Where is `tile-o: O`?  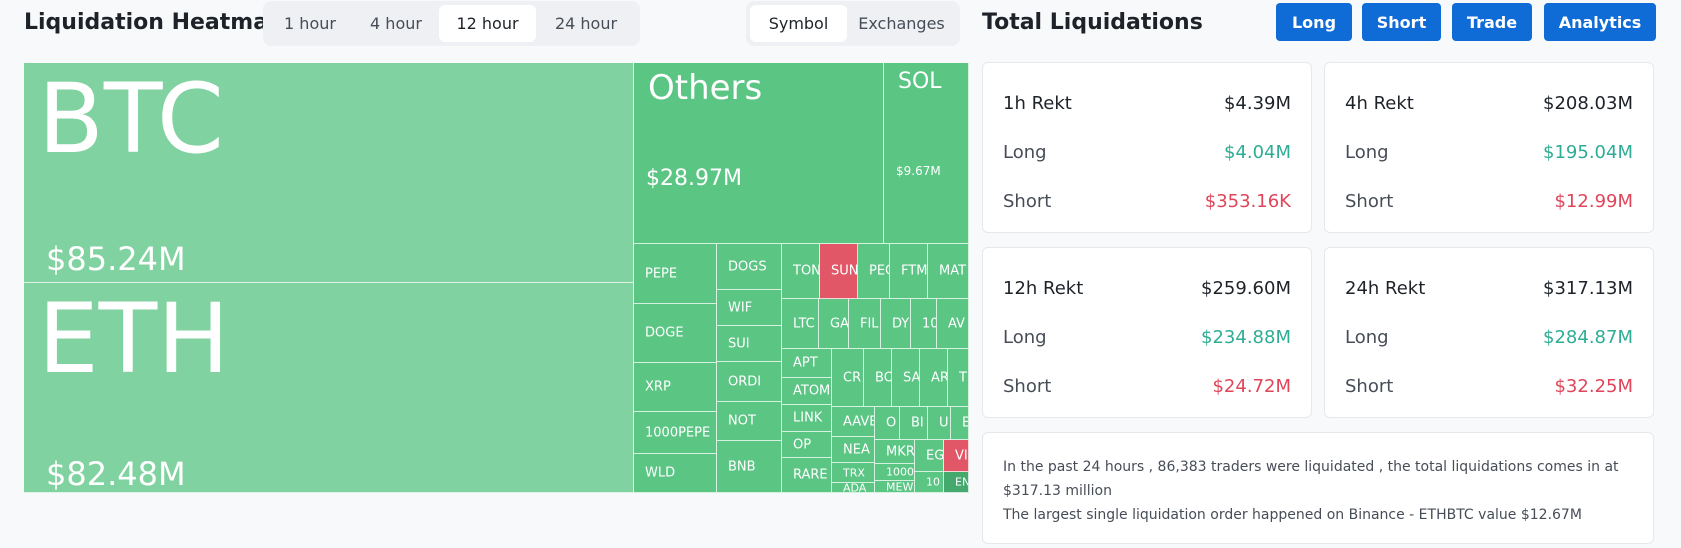
tile-o: O is located at coordinates (887, 423).